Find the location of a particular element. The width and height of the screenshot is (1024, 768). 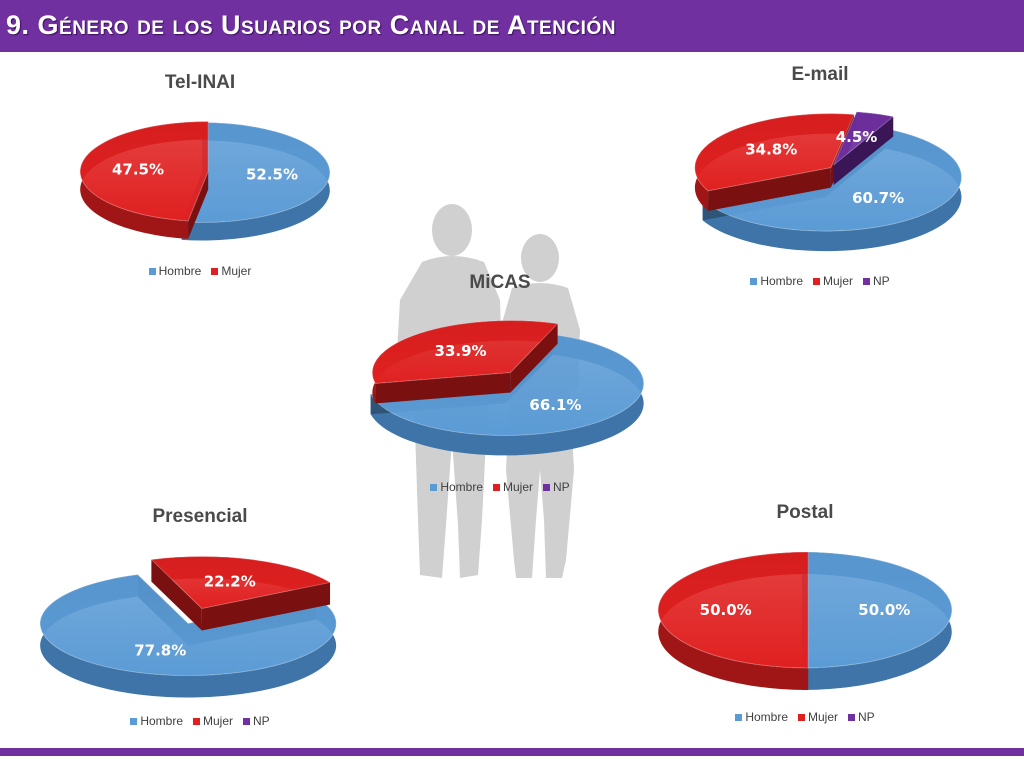

chart-postal: Postal 50.0% 50.0% Hombre Mujer NP is located at coordinates (820, 616).